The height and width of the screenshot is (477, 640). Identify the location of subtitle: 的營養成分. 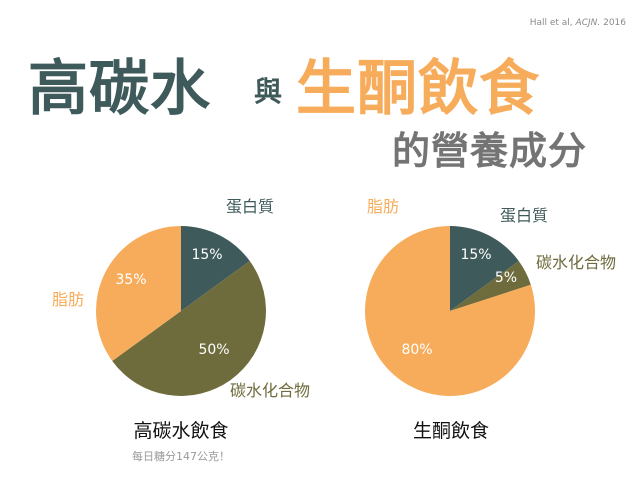
(490, 151).